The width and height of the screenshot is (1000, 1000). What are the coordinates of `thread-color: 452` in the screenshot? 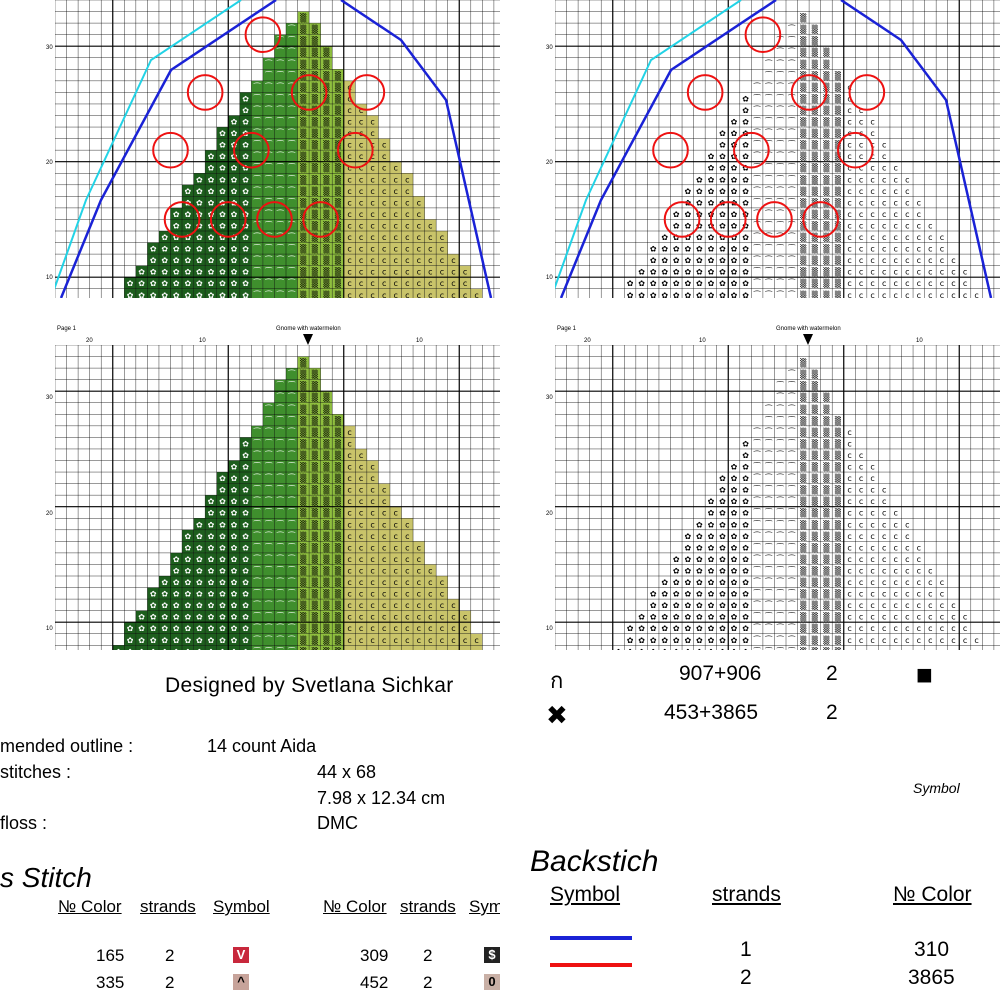 It's located at (374, 982).